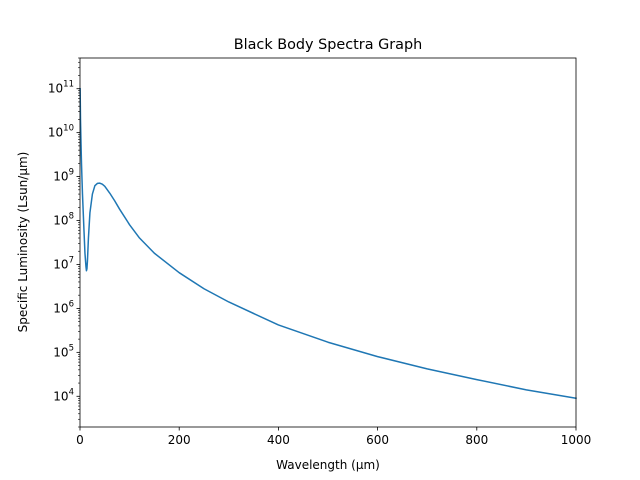 Image resolution: width=640 pixels, height=480 pixels. What do you see at coordinates (328, 465) in the screenshot?
I see `x-axis-label: Wavelength (μm)` at bounding box center [328, 465].